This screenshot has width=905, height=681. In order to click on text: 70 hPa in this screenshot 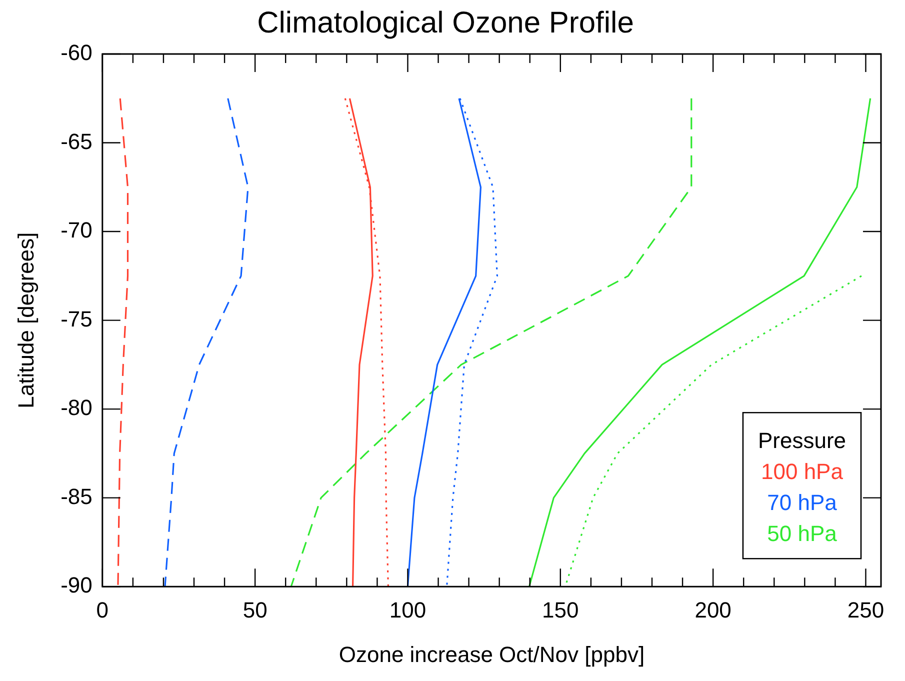, I will do `click(802, 503)`.